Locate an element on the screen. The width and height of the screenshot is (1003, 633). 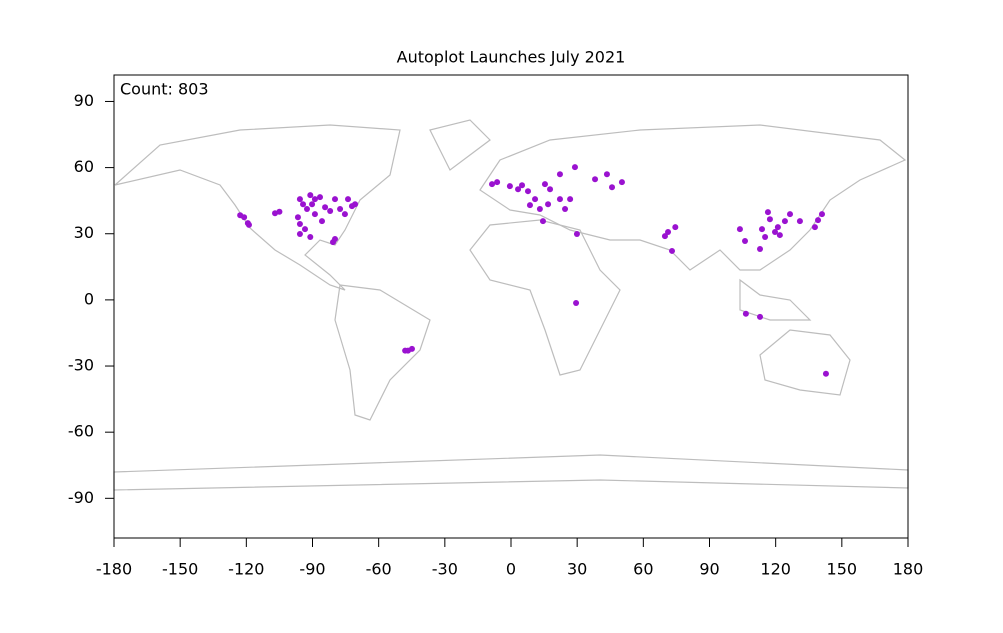
y-tick-label: 30 is located at coordinates (84, 232).